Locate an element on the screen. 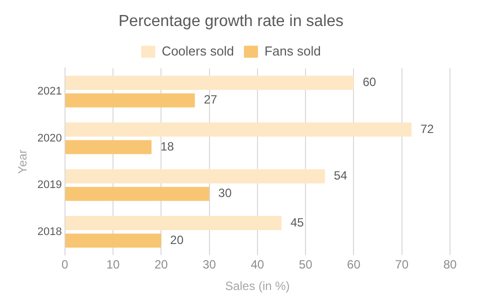 The height and width of the screenshot is (306, 478). data-label: 54 is located at coordinates (341, 175).